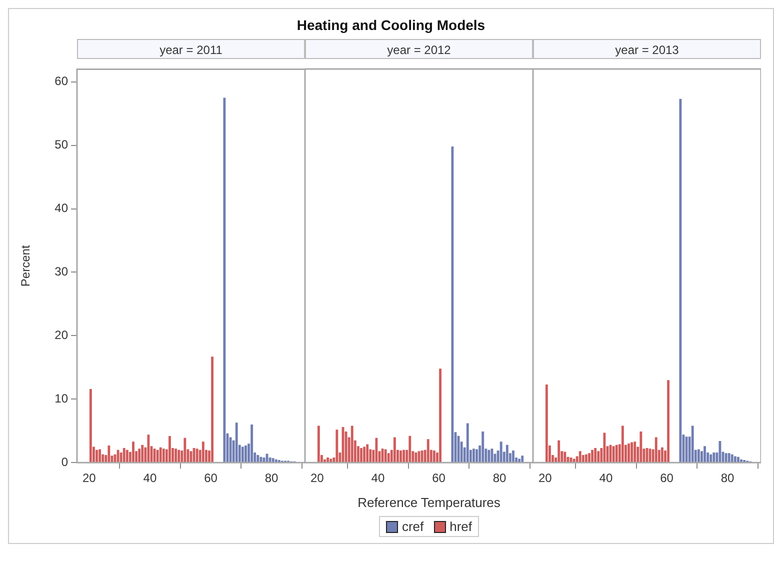 The width and height of the screenshot is (774, 588). I want to click on chart-subtitle: year = 2011, so click(191, 49).